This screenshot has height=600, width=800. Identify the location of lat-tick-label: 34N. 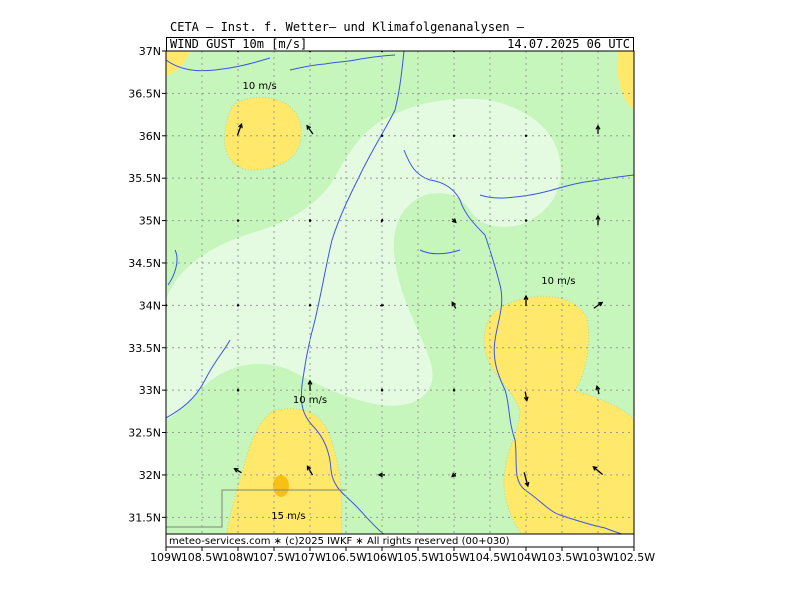
(150, 305).